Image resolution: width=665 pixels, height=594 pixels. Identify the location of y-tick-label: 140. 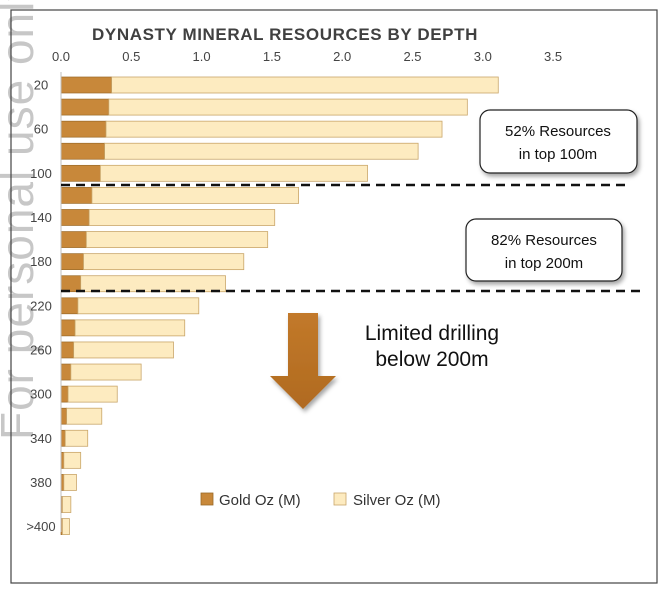
(41, 217).